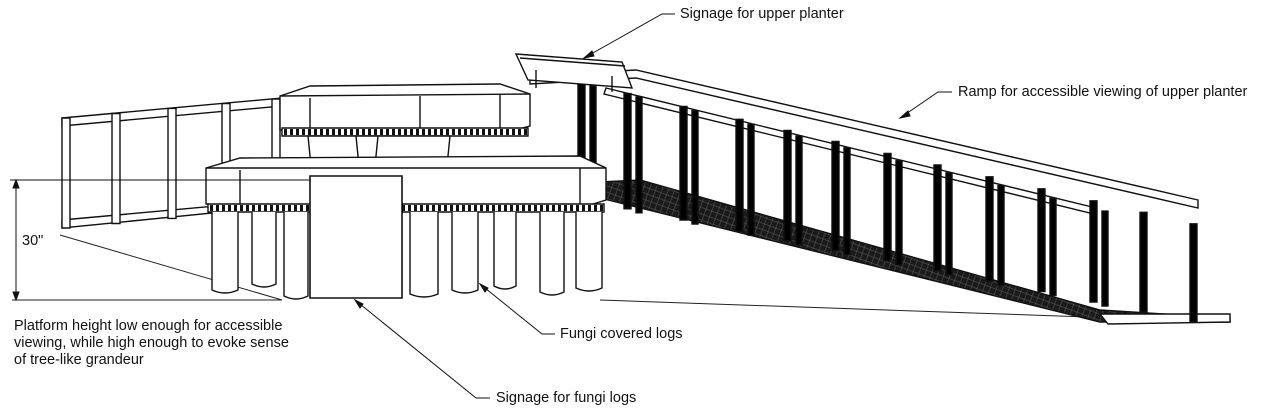 Image resolution: width=1273 pixels, height=414 pixels. What do you see at coordinates (406, 184) in the screenshot?
I see `lower-platform` at bounding box center [406, 184].